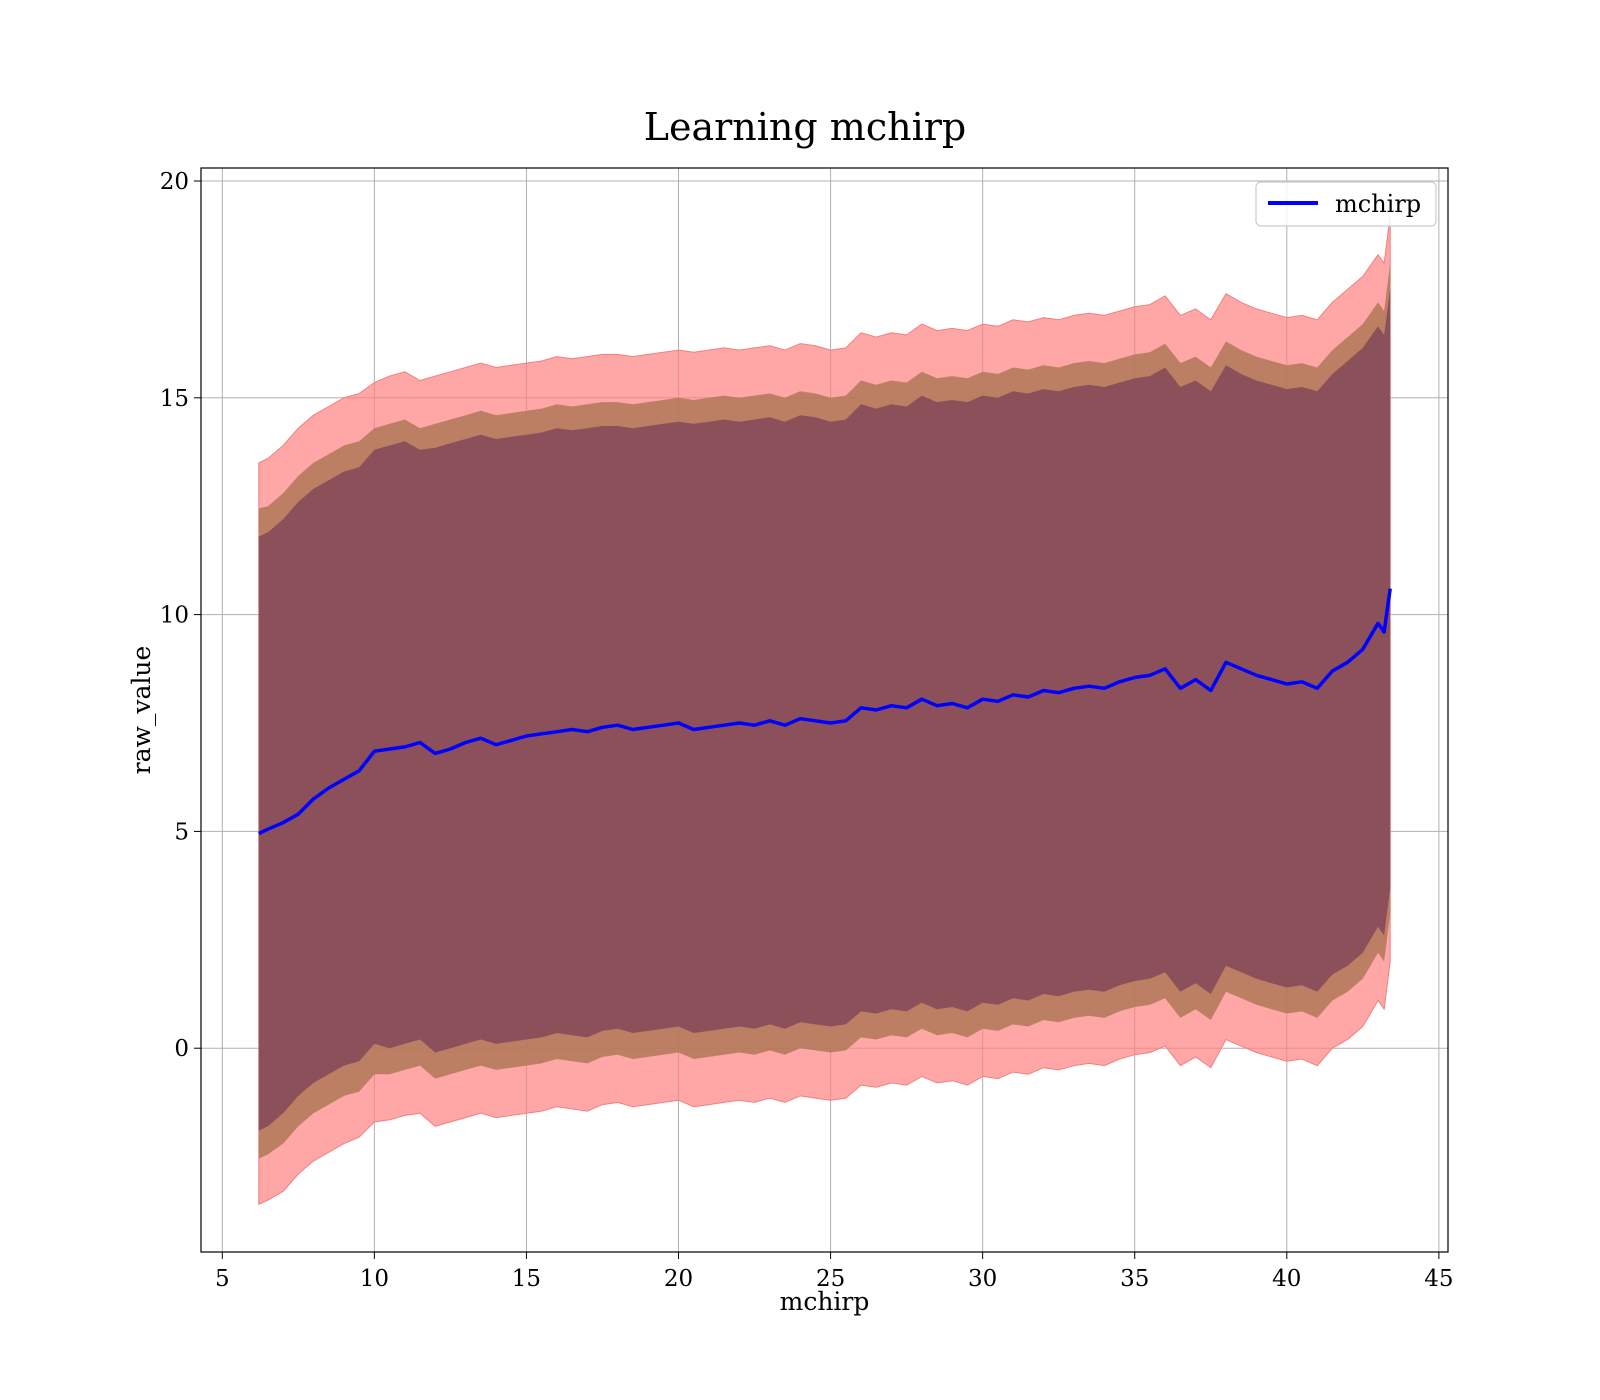 The image size is (1600, 1400). I want to click on y-axis: 0 5 10 15 20, so click(180, 615).